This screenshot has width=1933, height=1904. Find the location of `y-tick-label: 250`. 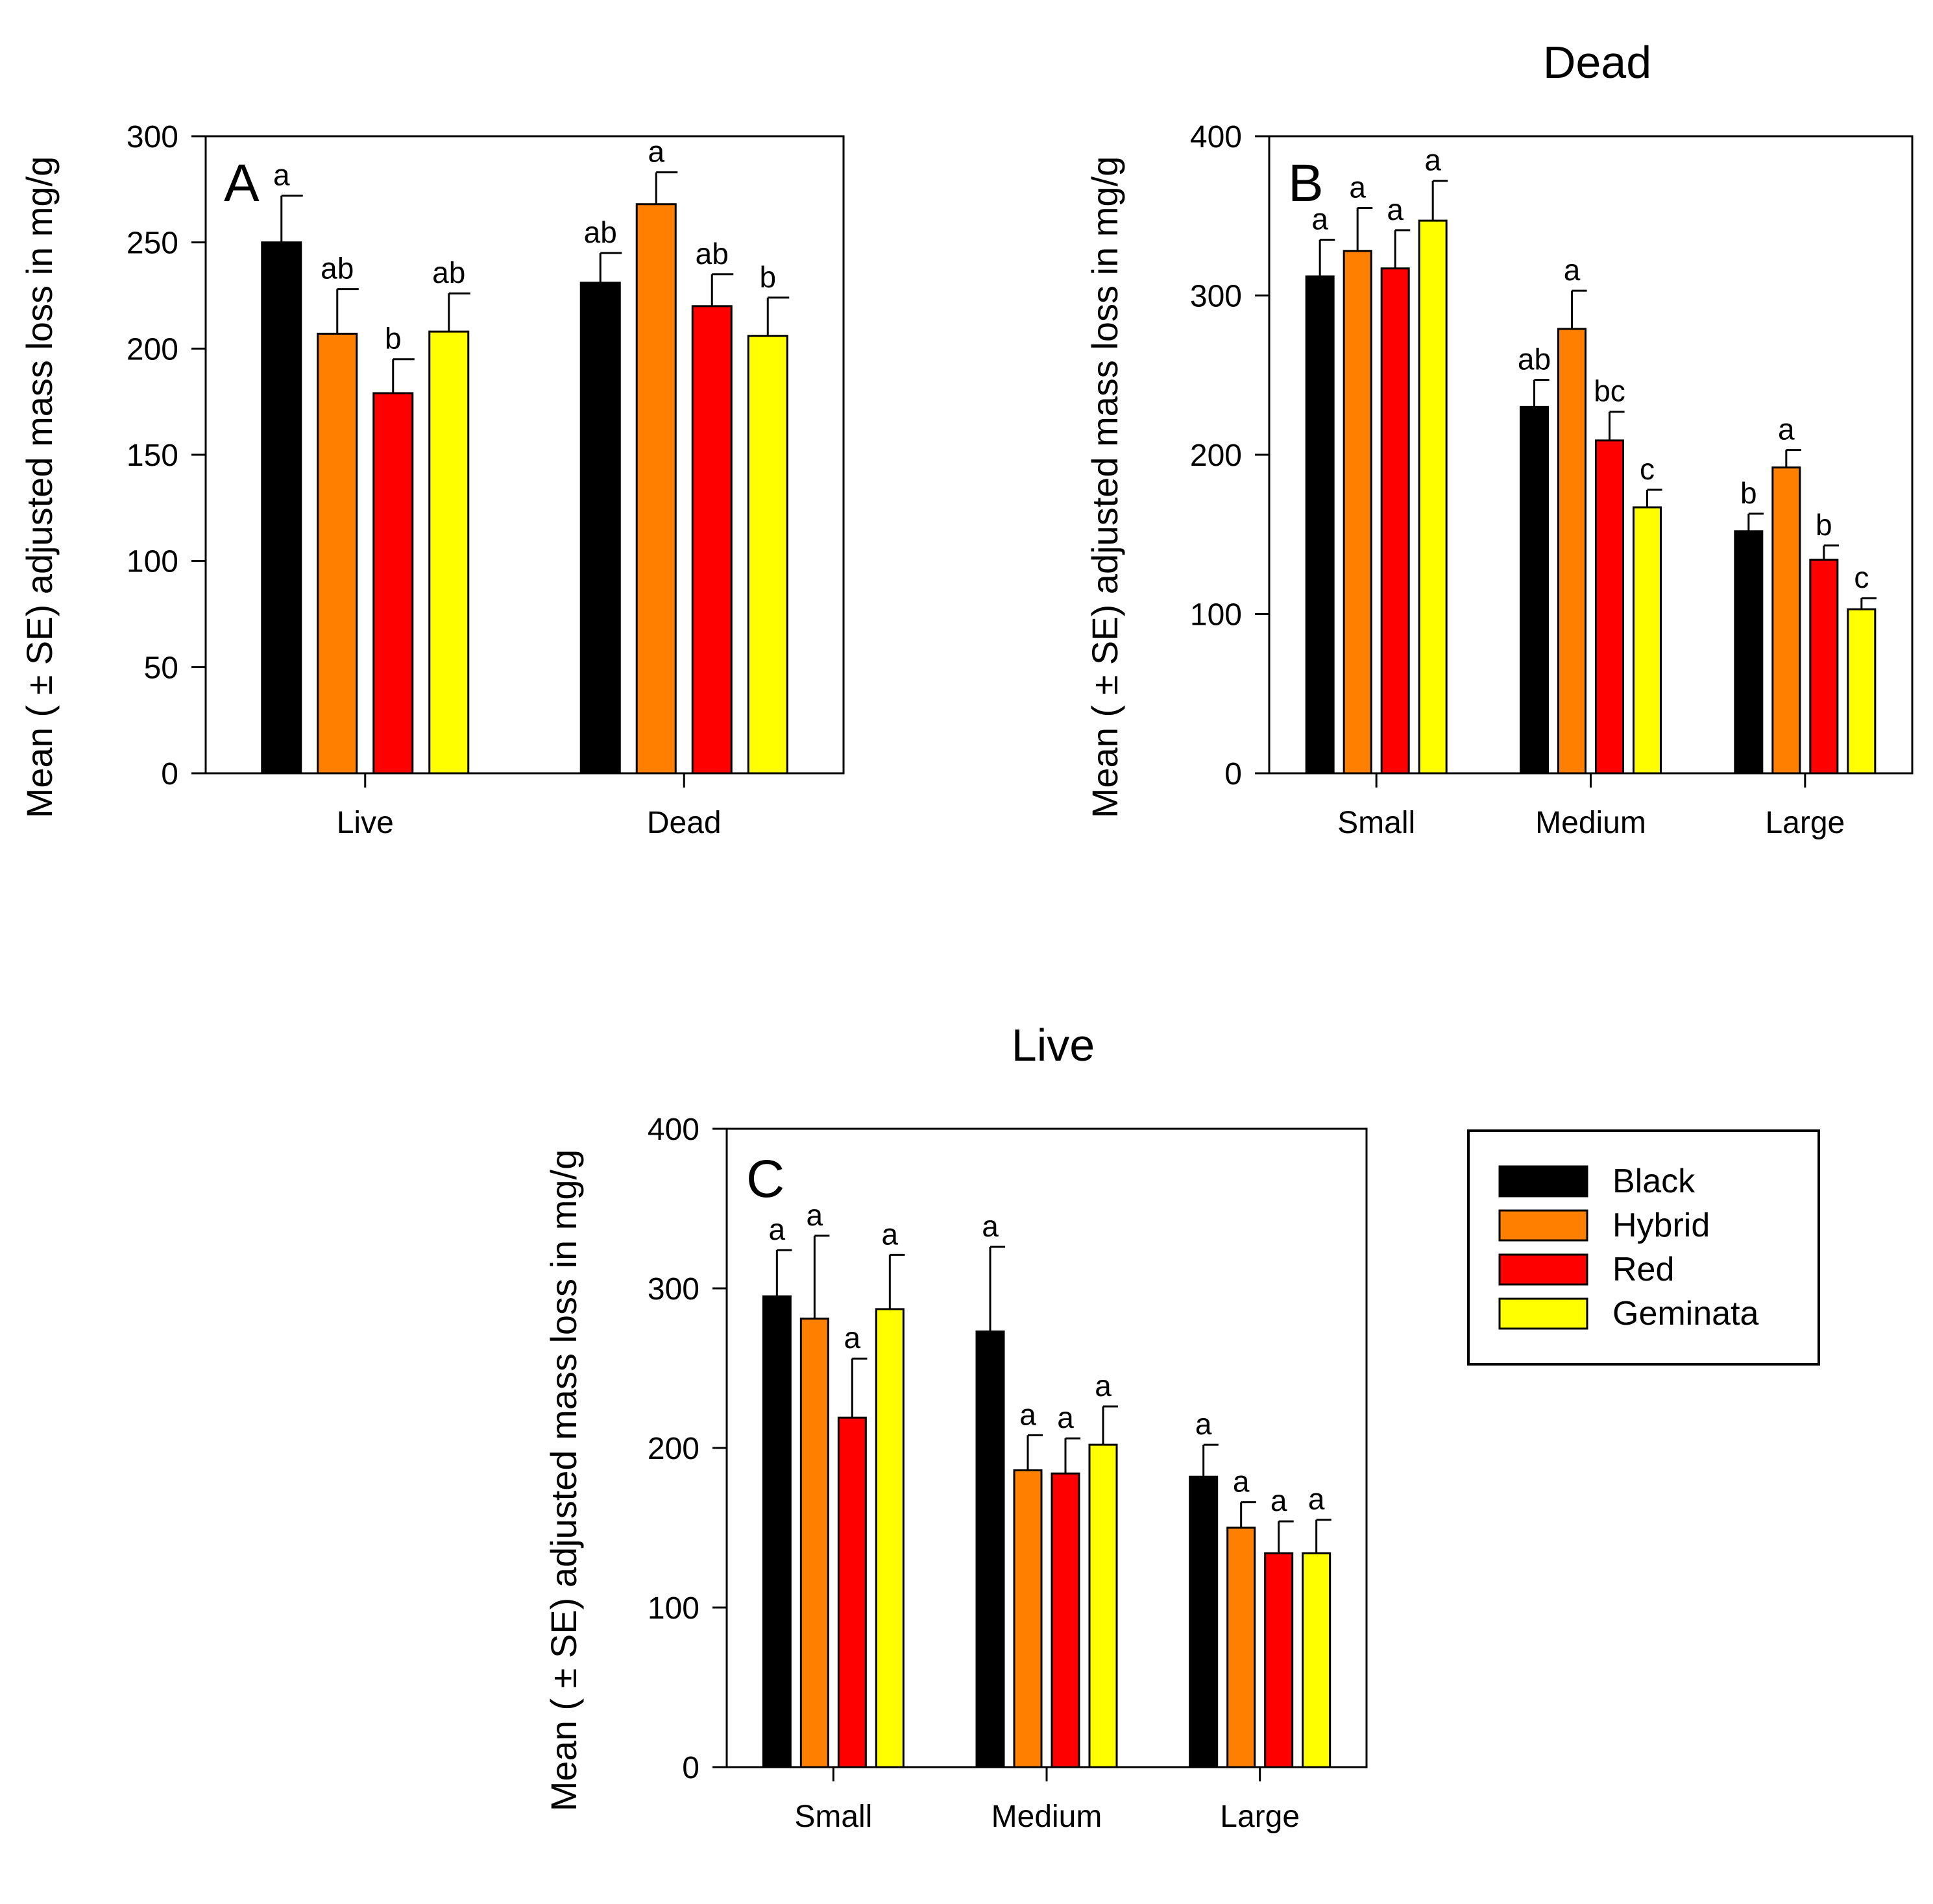

y-tick-label: 250 is located at coordinates (152, 243).